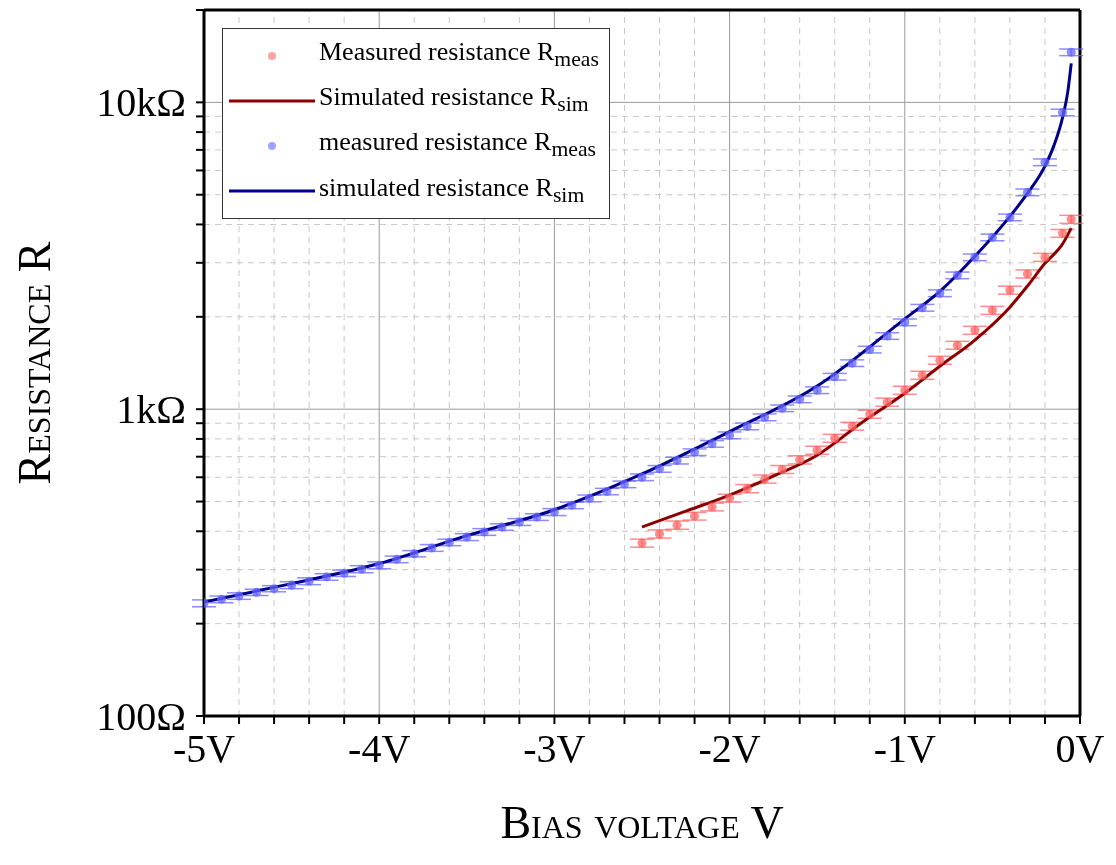 This screenshot has height=865, width=1116. Describe the element at coordinates (729, 748) in the screenshot. I see `x-tick-label: -2V` at that location.